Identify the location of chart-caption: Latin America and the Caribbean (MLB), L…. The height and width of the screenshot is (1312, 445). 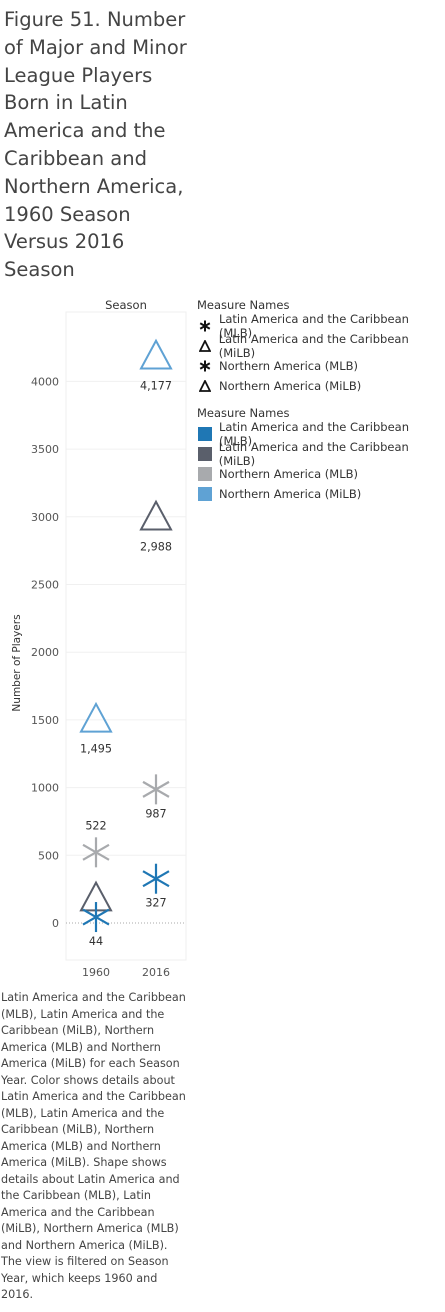
(93, 1146).